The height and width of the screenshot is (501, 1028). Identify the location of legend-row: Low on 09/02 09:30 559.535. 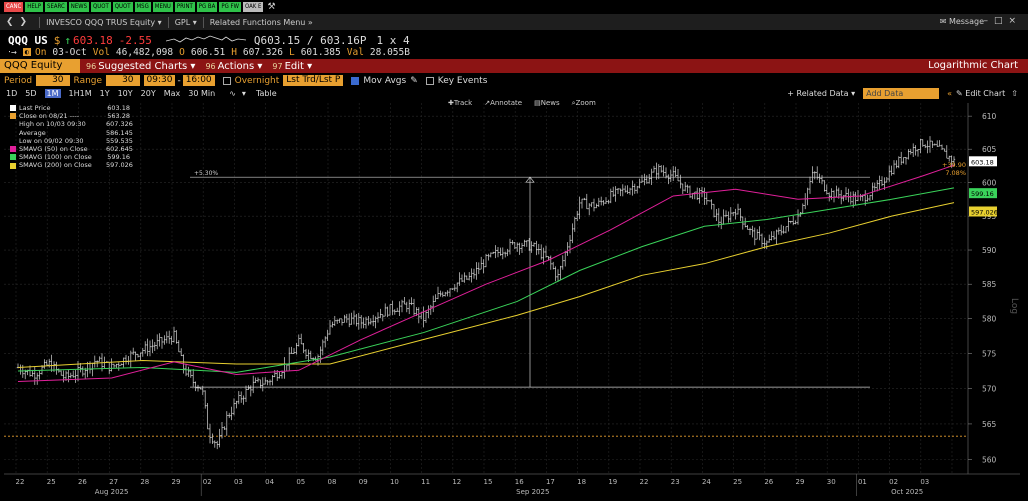
(71, 141).